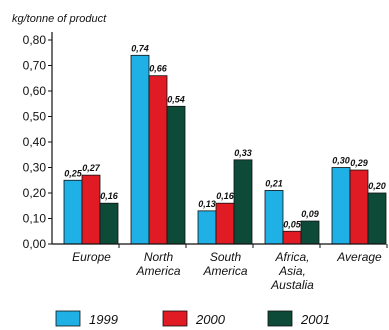  I want to click on y-tick-label: 0,10, so click(35, 219).